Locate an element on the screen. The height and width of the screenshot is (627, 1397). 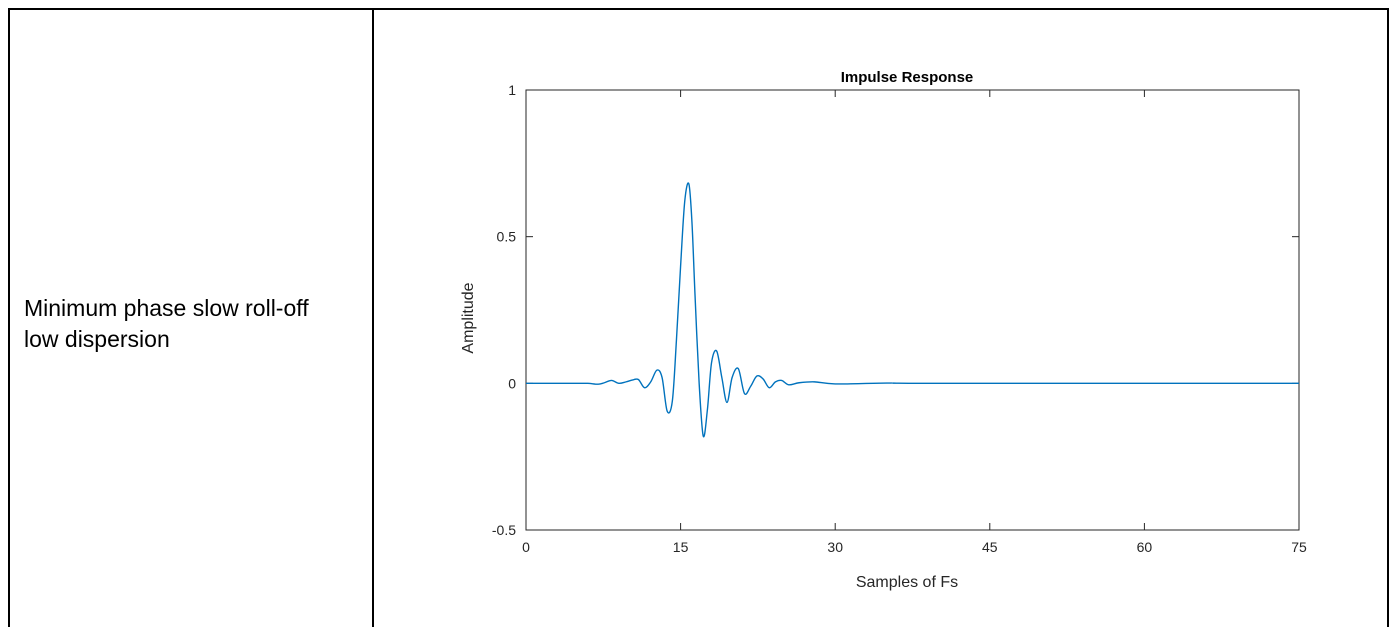
filter-description-line1: Minimum phase slow roll-off is located at coordinates (166, 308).